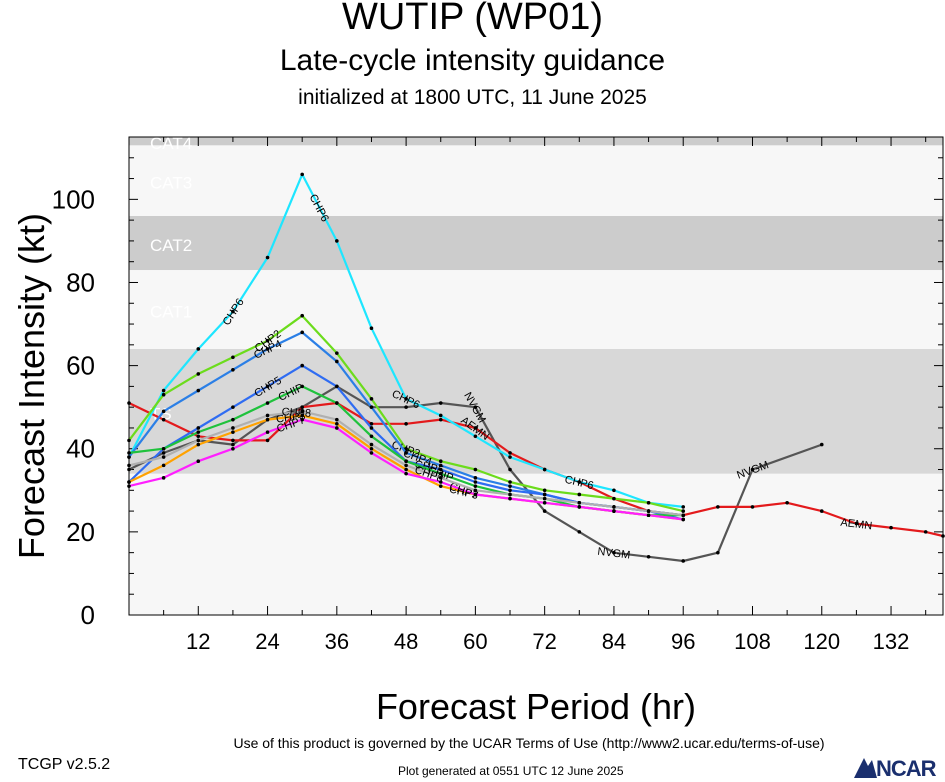 The image size is (945, 782). I want to click on y-tick-label: 40, so click(80, 449).